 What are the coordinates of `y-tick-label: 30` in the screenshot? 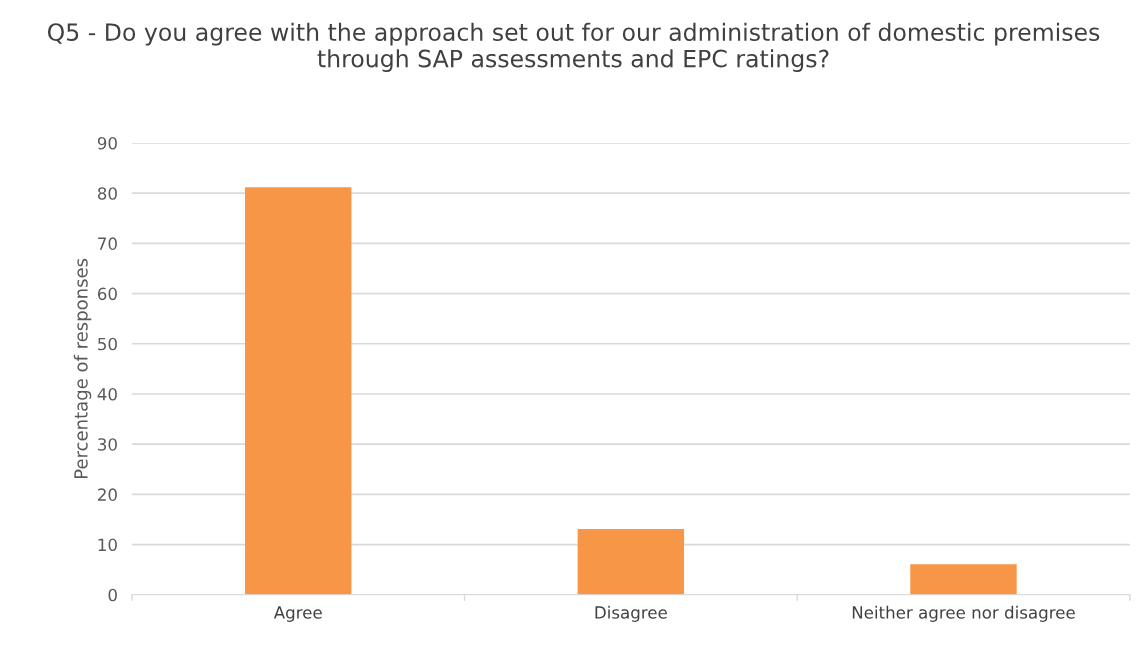 It's located at (107, 444).